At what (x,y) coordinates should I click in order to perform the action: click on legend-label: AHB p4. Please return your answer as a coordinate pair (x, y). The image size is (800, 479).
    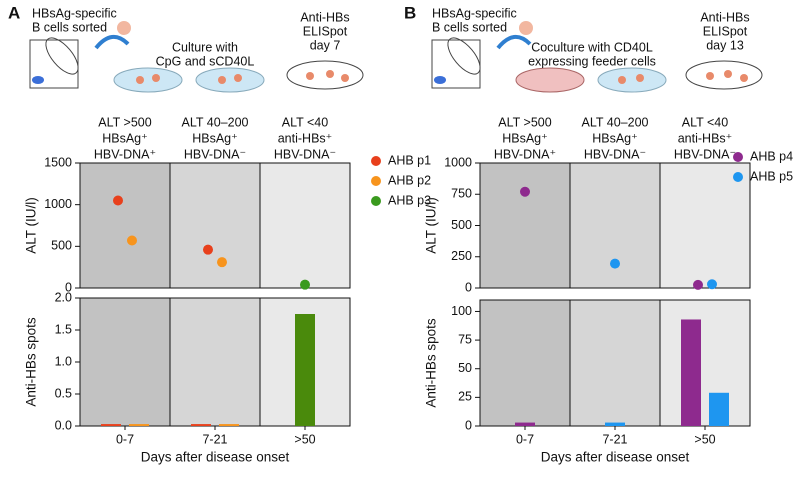
    Looking at the image, I should click on (771, 156).